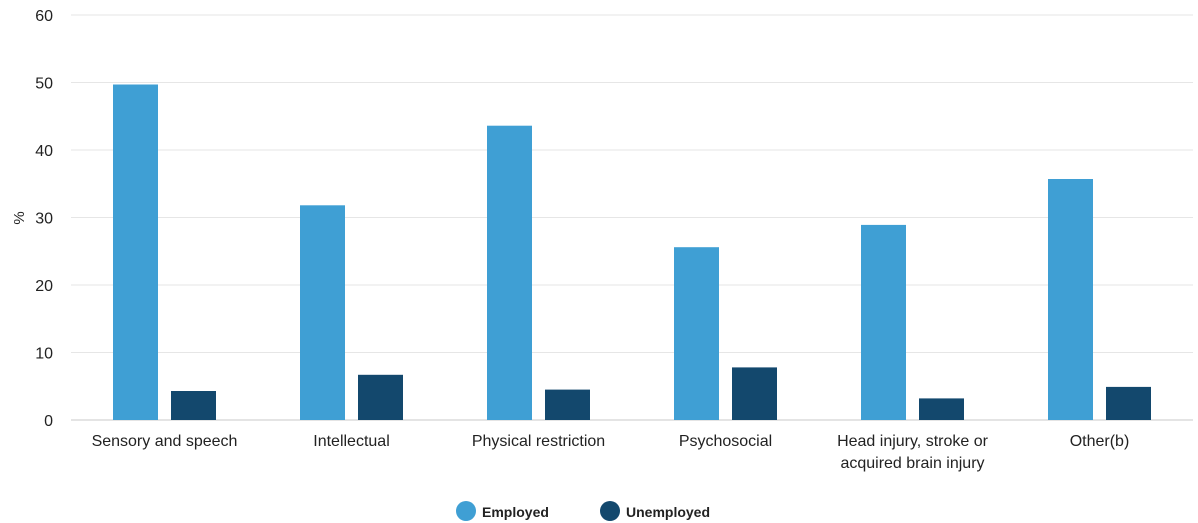 The image size is (1198, 523). Describe the element at coordinates (165, 441) in the screenshot. I see `x-tick-label: Sensory and speech` at that location.